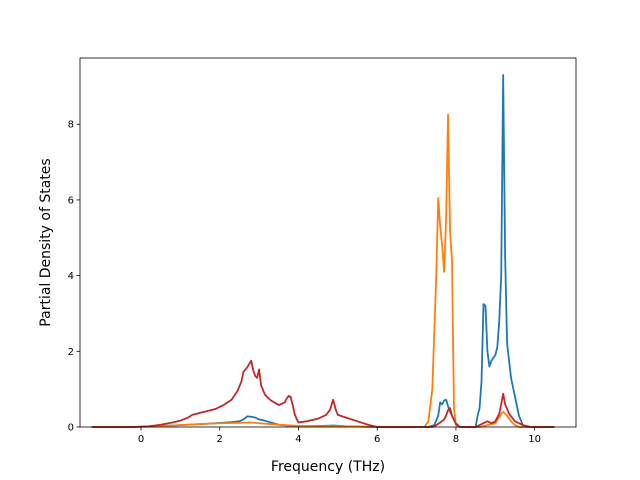 Image resolution: width=640 pixels, height=480 pixels. I want to click on y-tick-label: 0, so click(71, 428).